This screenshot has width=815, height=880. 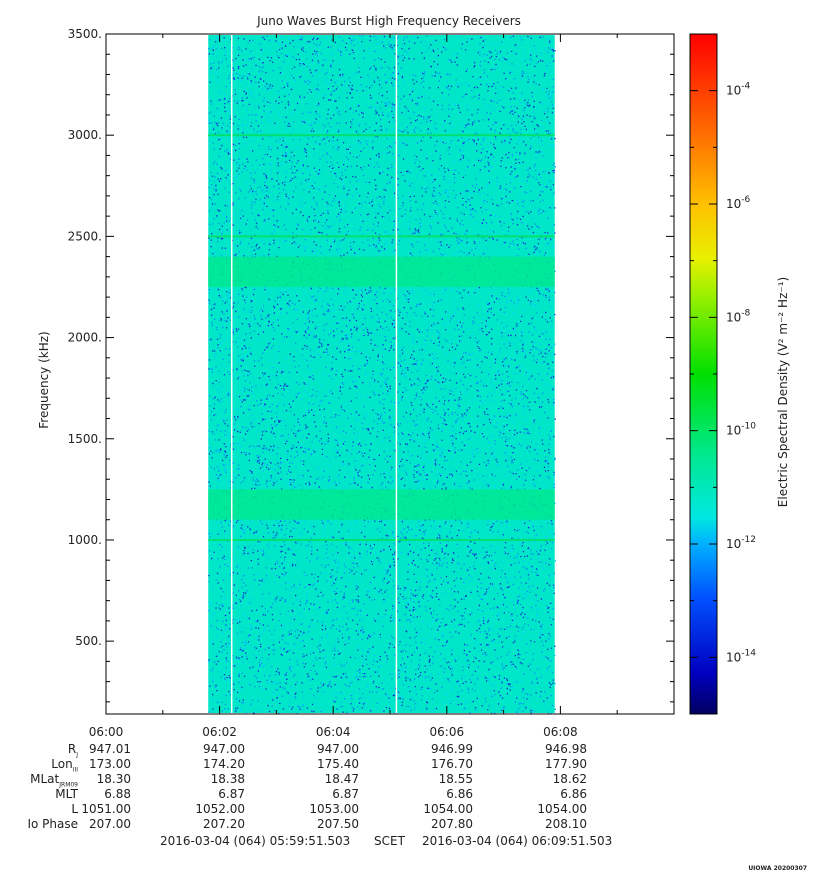 I want to click on ephemeris-label-text: R, so click(x=72, y=749).